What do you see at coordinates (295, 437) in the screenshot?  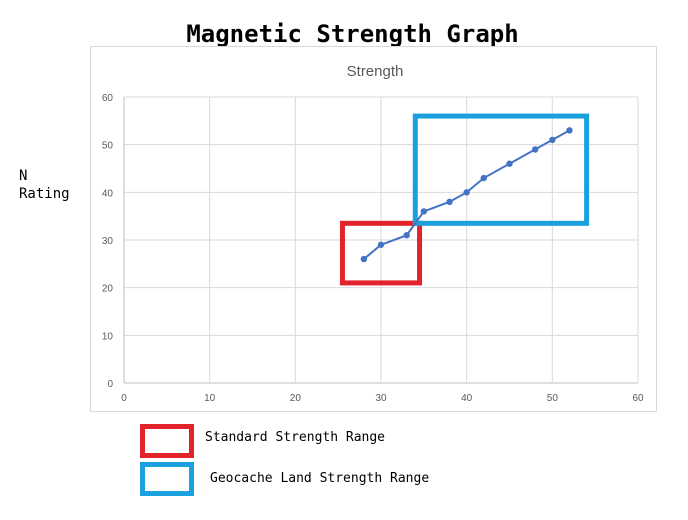 I see `legend-label-standard: Standard Strength Range` at bounding box center [295, 437].